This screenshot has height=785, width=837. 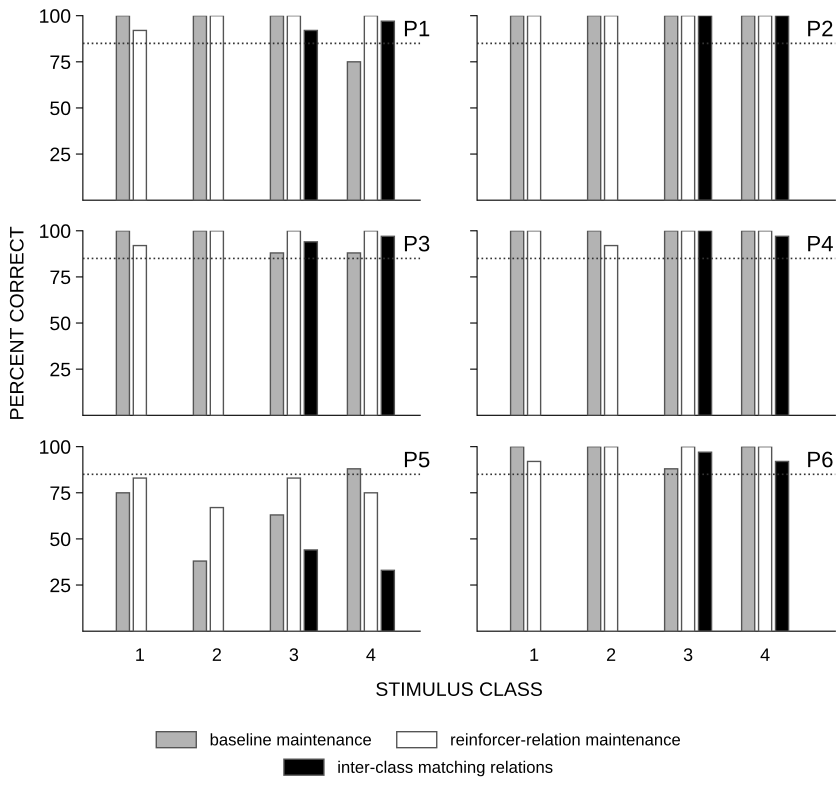 I want to click on legend-label: reinforcer-relation maintenance, so click(x=565, y=739).